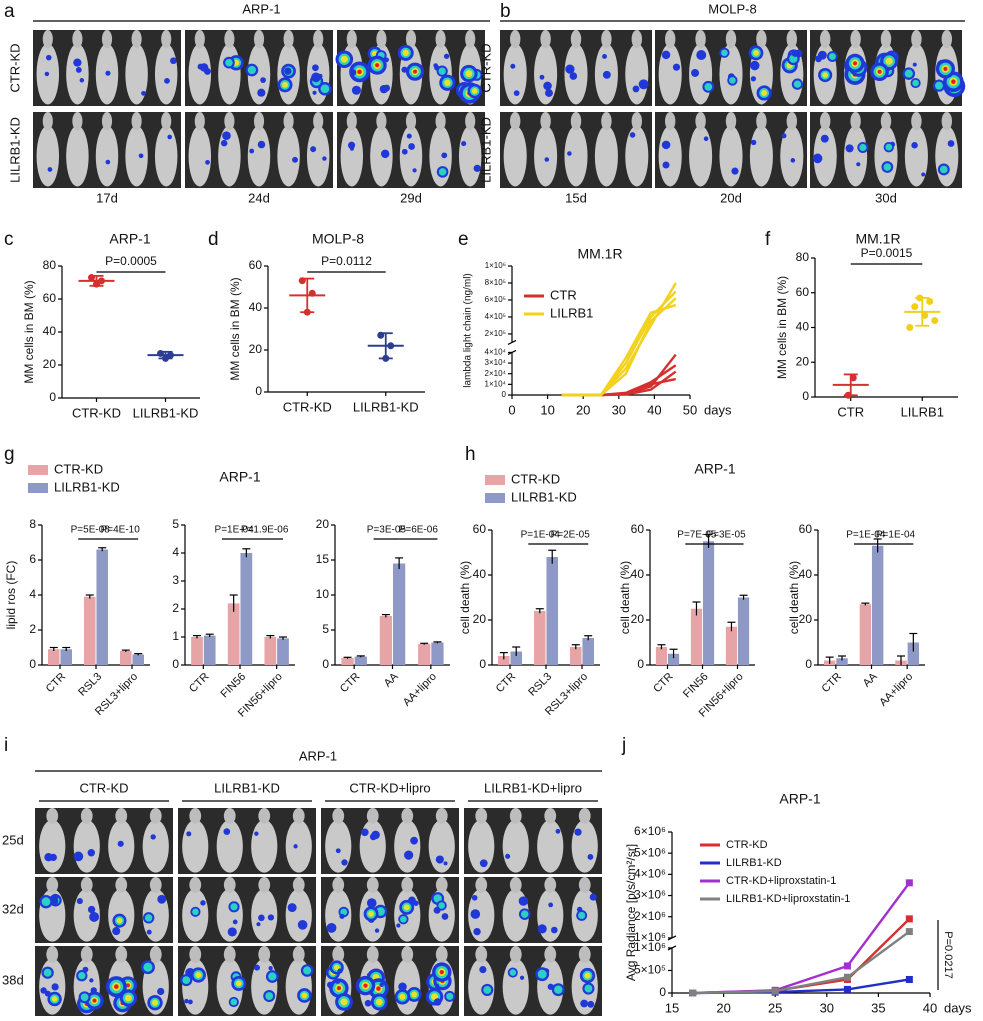 The height and width of the screenshot is (1021, 983). What do you see at coordinates (247, 787) in the screenshot?
I see `group-label: LILRB1-KD` at bounding box center [247, 787].